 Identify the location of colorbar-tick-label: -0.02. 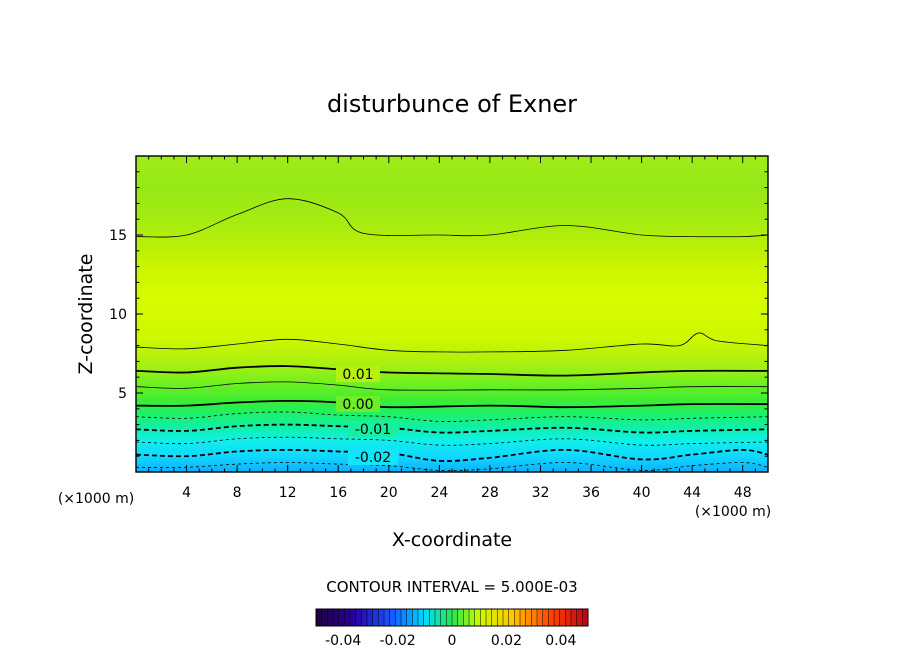
(397, 641).